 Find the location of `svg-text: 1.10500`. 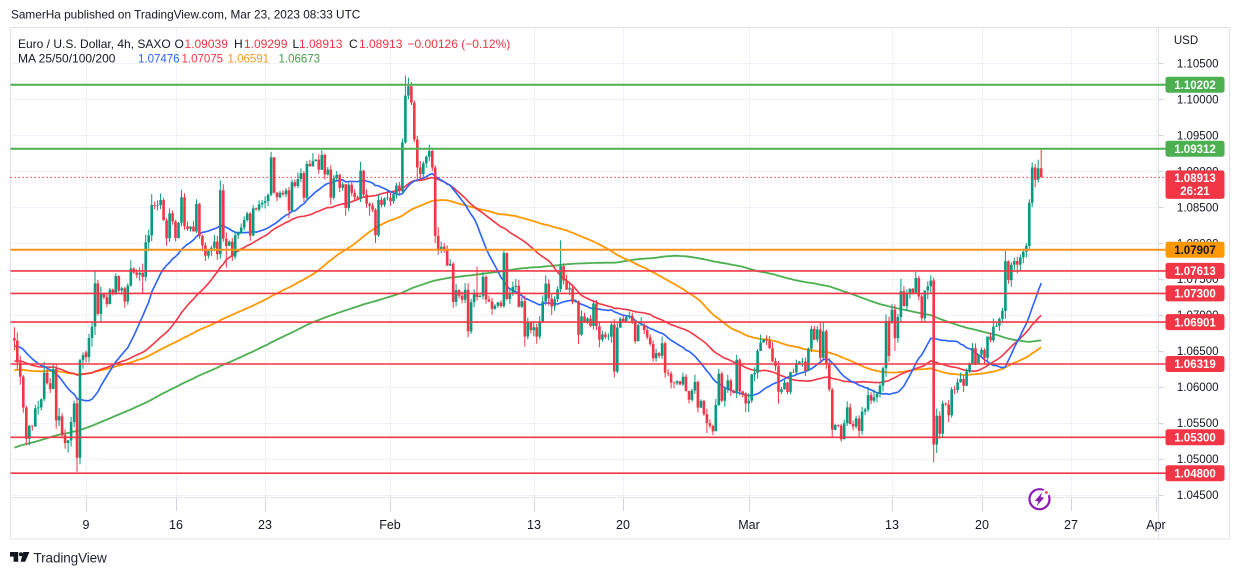

svg-text: 1.10500 is located at coordinates (1198, 64).